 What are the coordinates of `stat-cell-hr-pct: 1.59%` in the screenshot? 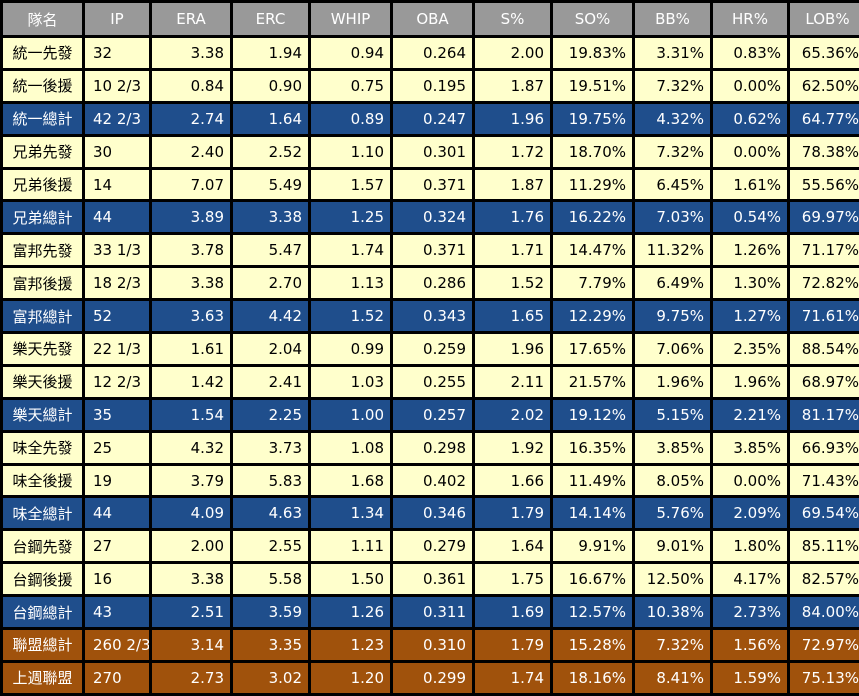 It's located at (750, 677).